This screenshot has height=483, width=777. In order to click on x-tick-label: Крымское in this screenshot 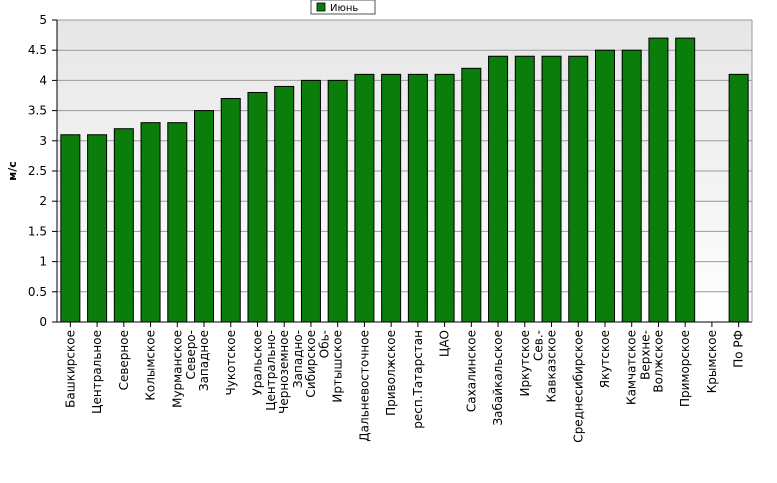, I will do `click(712, 361)`.